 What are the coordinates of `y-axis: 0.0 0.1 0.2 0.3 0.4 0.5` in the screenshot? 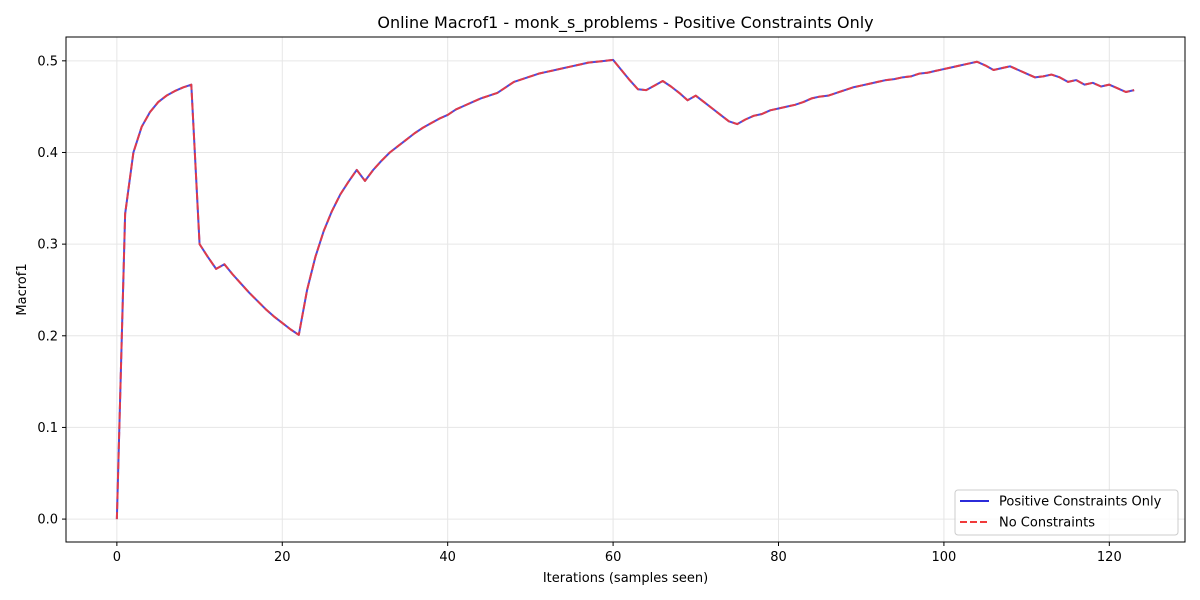 It's located at (51, 291).